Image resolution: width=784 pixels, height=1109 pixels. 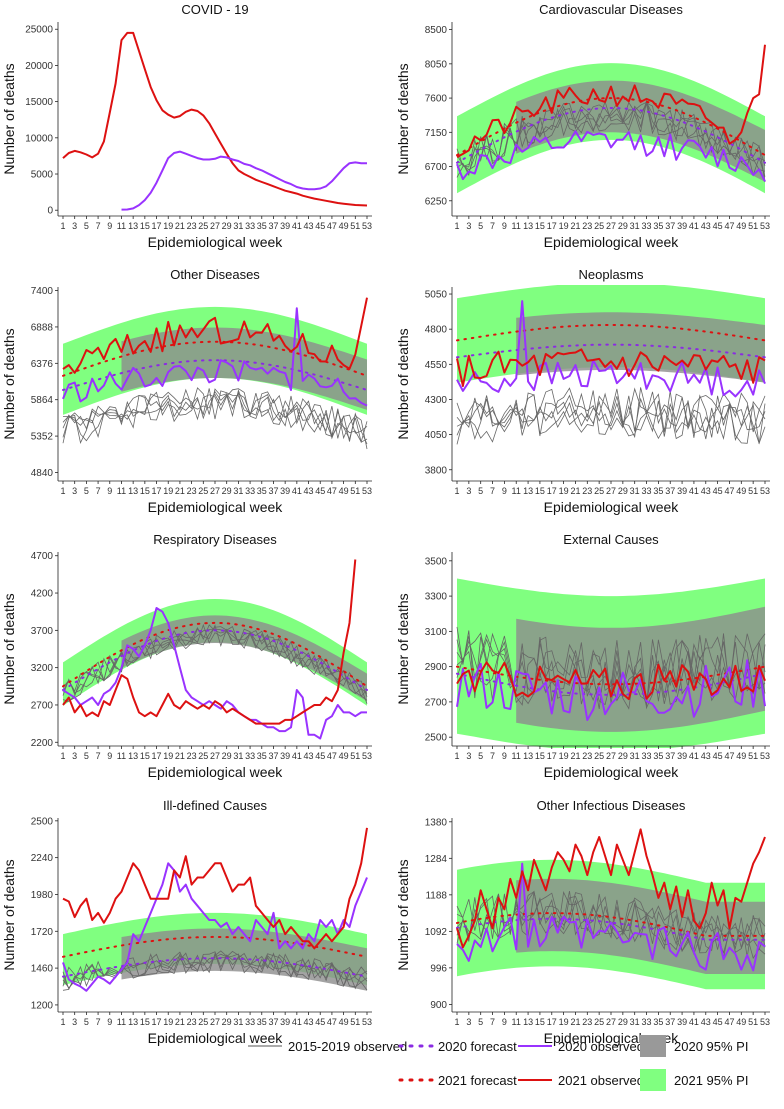 What do you see at coordinates (599, 226) in the screenshot?
I see `x-tick-label: 25` at bounding box center [599, 226].